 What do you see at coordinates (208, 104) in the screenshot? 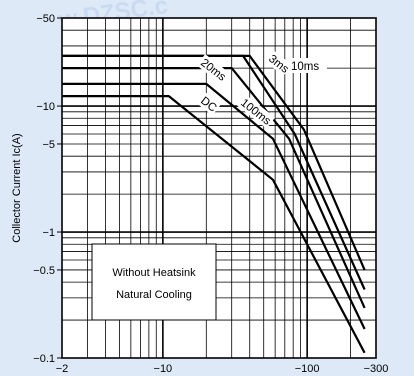
I see `annotation-dc-bg` at bounding box center [208, 104].